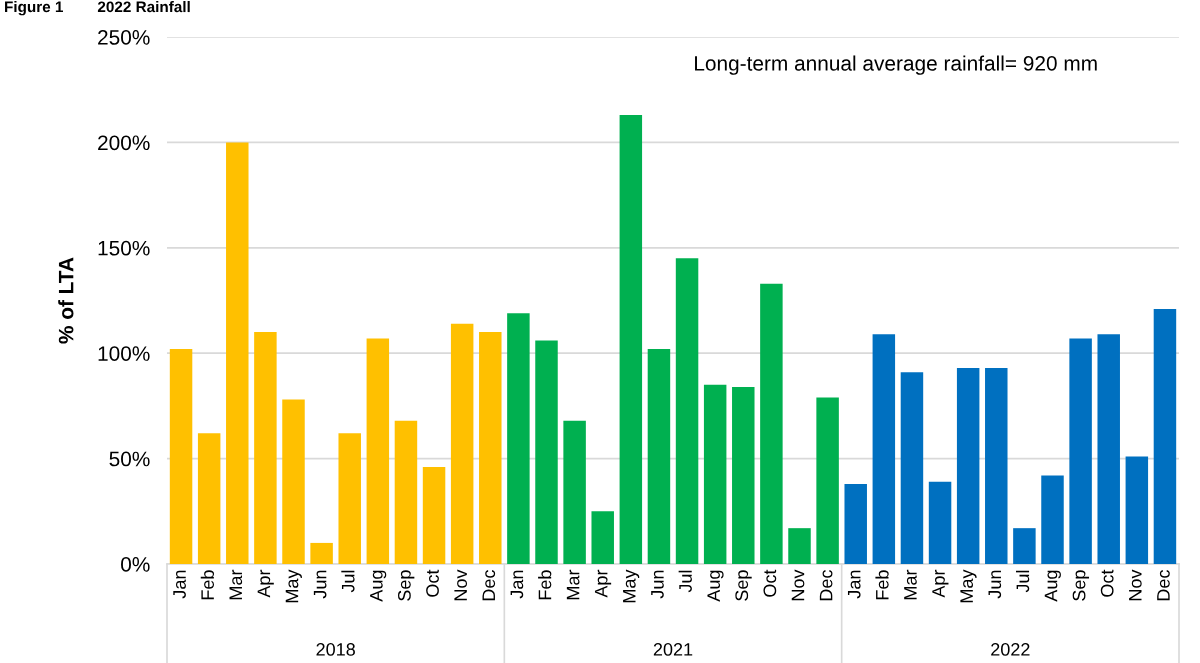  What do you see at coordinates (1010, 649) in the screenshot?
I see `text: 2022` at bounding box center [1010, 649].